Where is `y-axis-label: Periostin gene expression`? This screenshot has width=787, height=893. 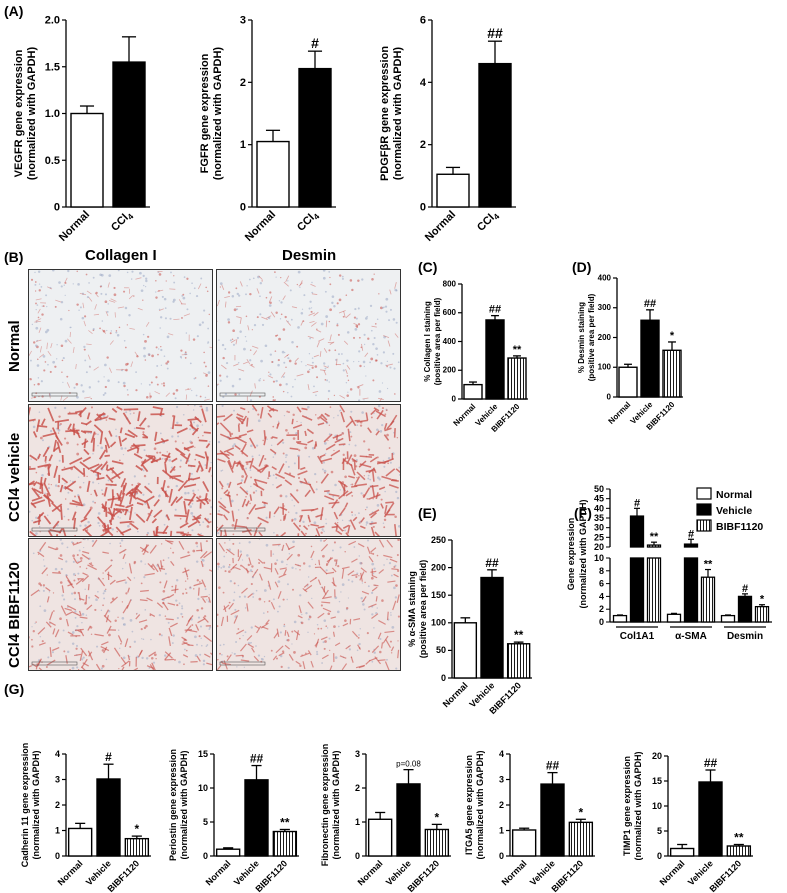
y-axis-label: Periostin gene expression is located at coordinates (173, 805).